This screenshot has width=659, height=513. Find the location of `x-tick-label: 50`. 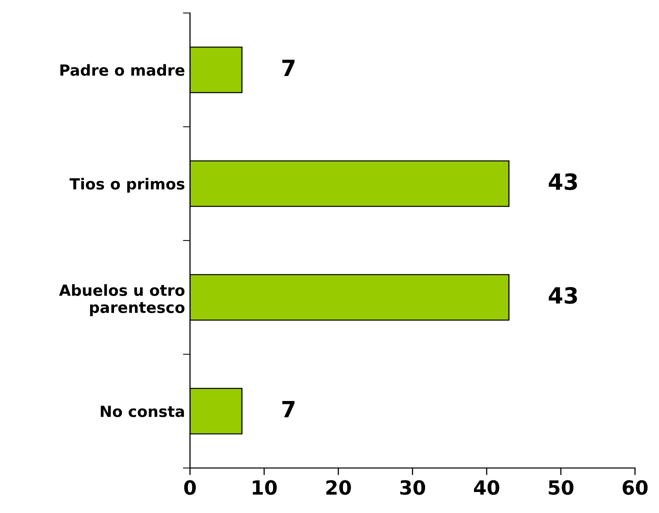

x-tick-label: 50 is located at coordinates (561, 487).